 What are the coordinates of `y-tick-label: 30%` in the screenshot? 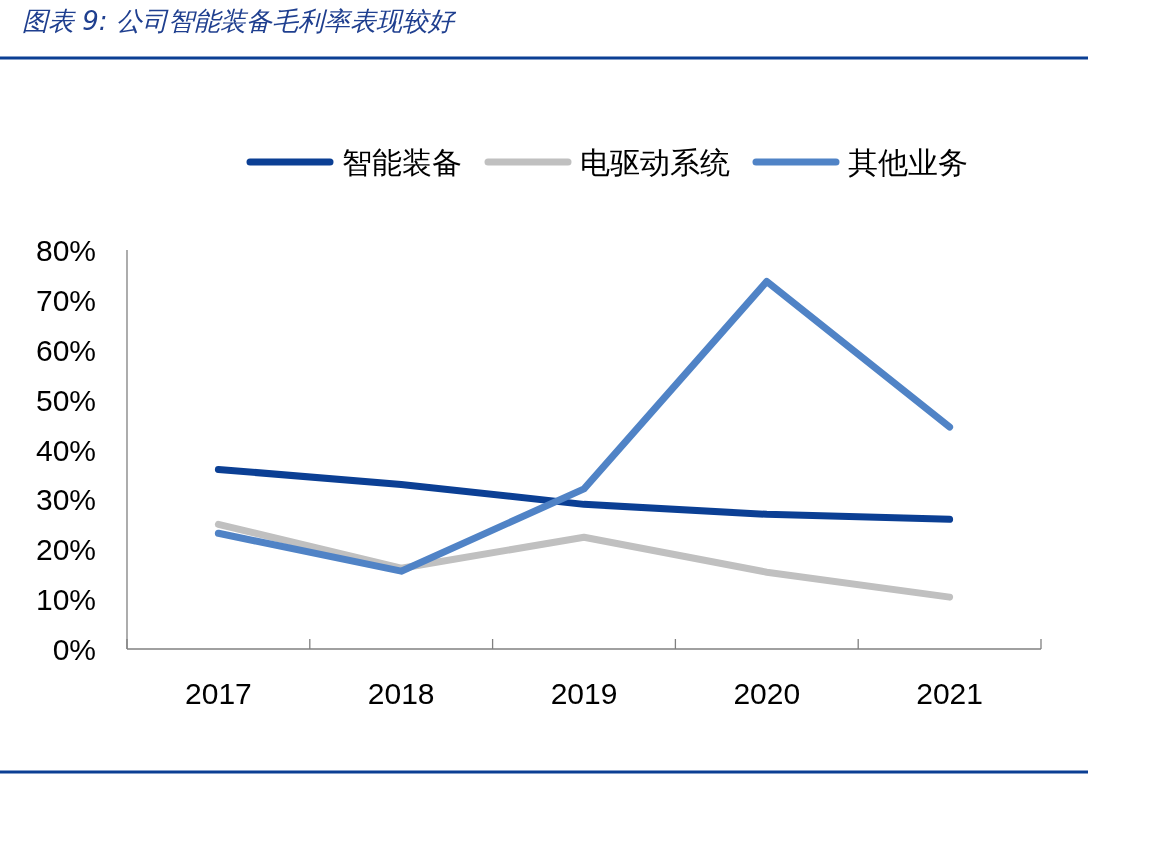 It's located at (65, 500).